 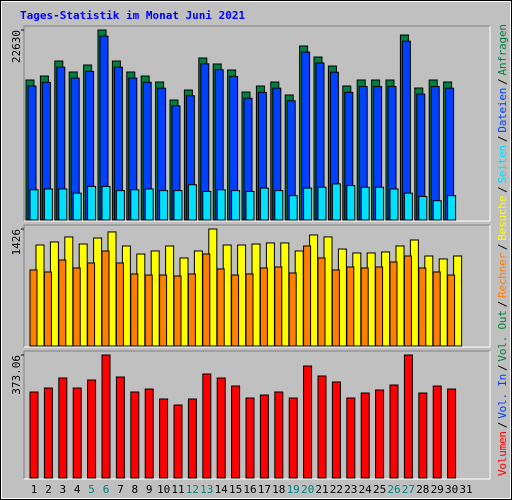 What do you see at coordinates (293, 489) in the screenshot?
I see `x-tick-label: 19` at bounding box center [293, 489].